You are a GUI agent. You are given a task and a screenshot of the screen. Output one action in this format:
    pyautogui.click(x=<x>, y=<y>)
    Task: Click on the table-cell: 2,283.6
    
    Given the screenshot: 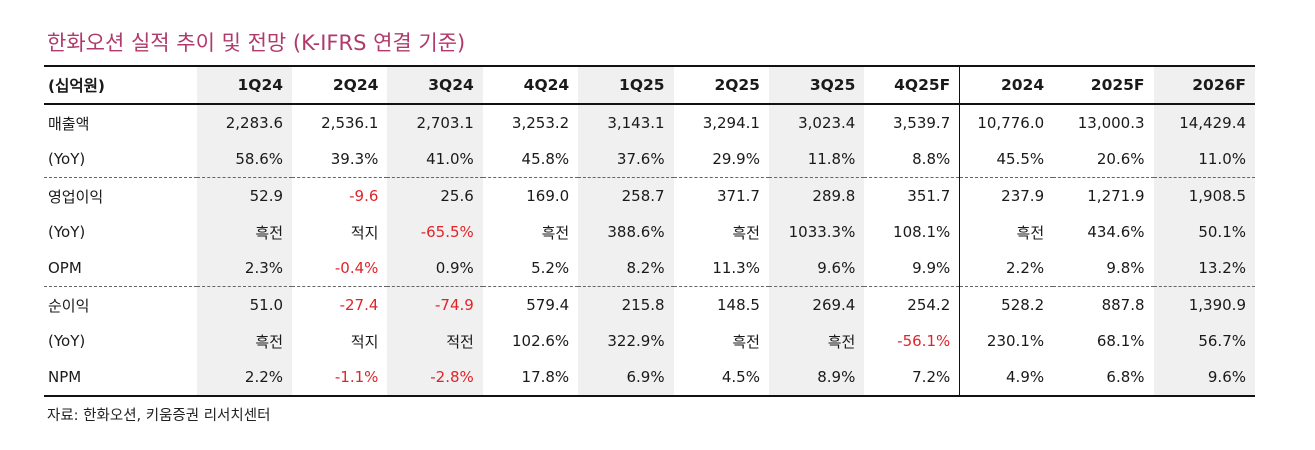 What is the action you would take?
    pyautogui.click(x=244, y=122)
    